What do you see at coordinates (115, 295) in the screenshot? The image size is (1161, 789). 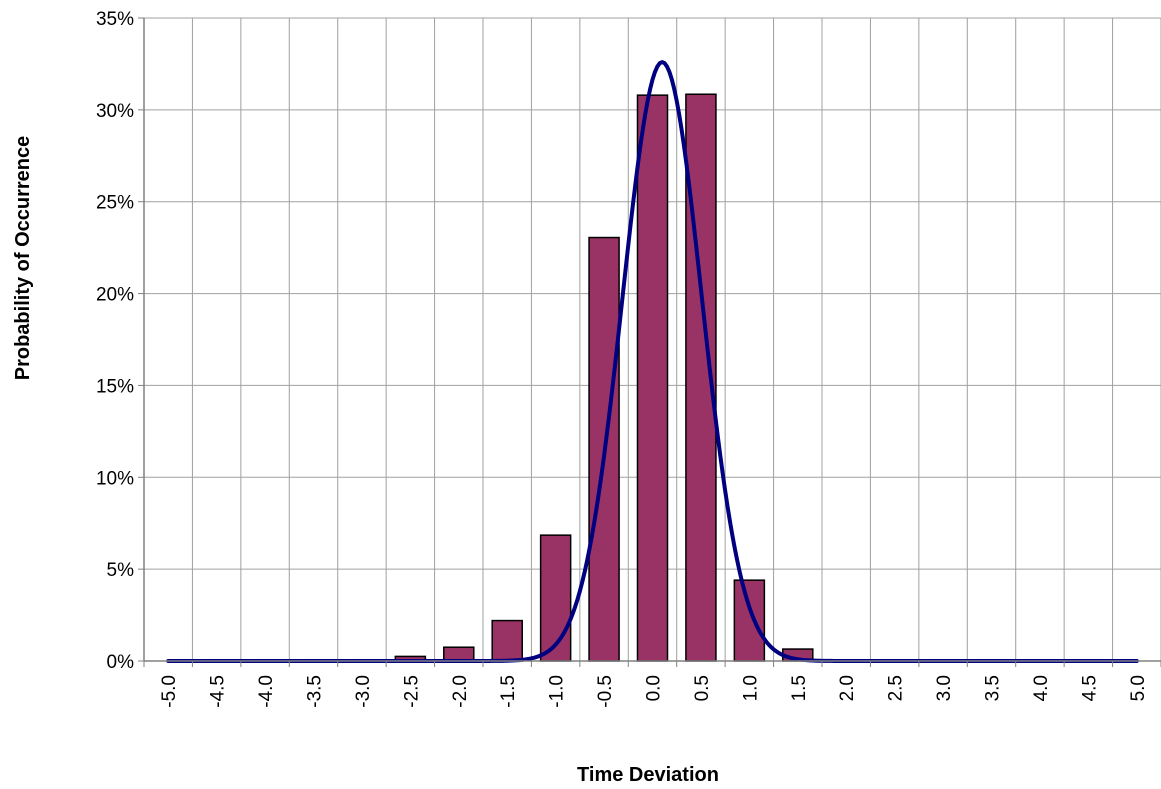 I see `y-tick-label: 20%` at bounding box center [115, 295].